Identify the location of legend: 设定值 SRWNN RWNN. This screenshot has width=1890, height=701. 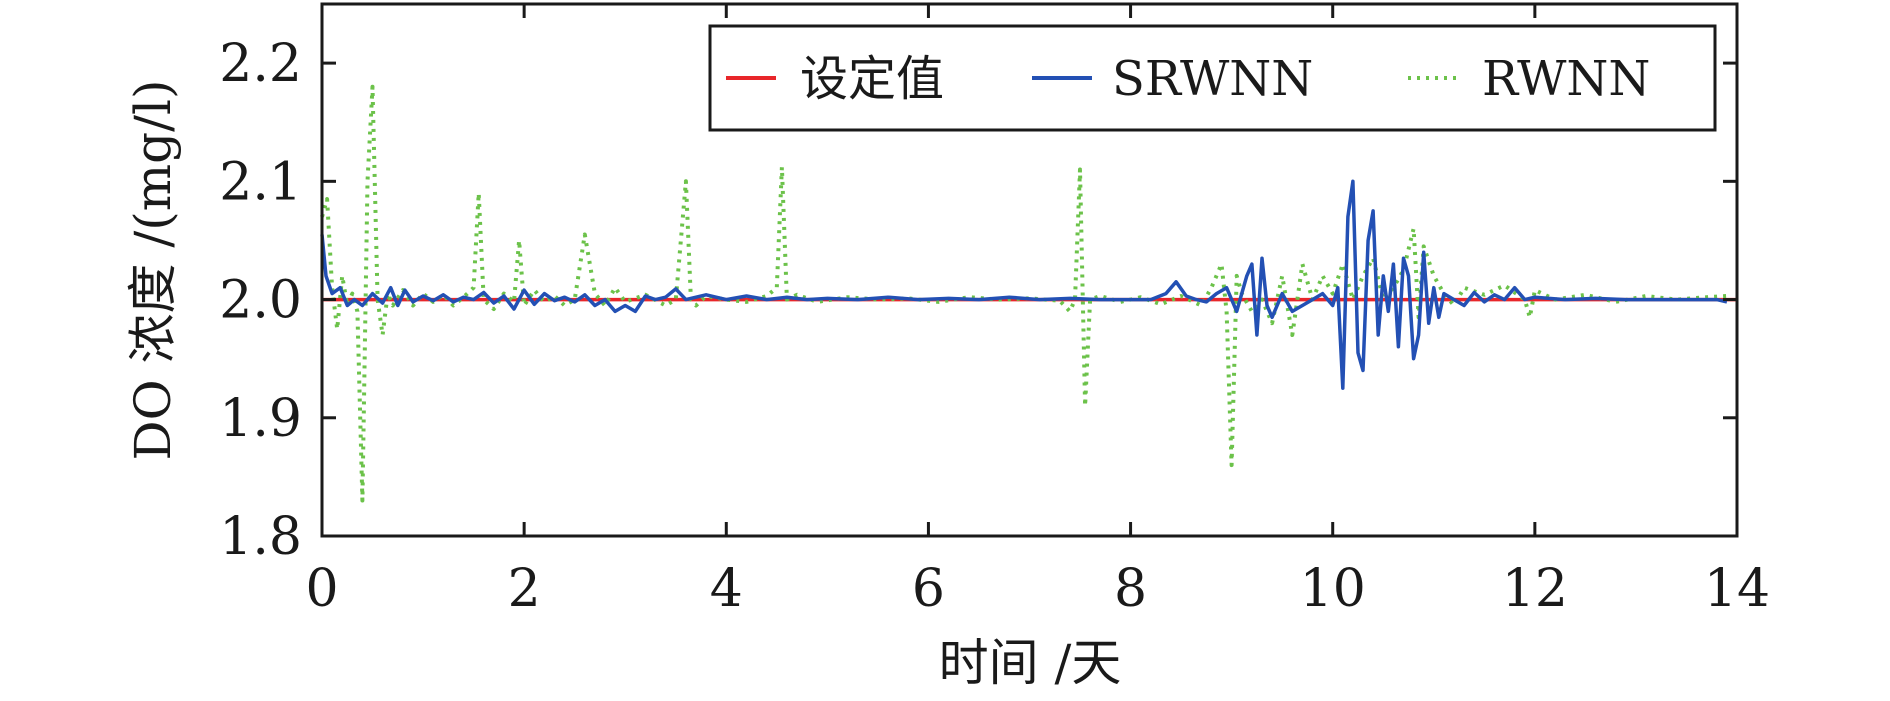
(1212, 78).